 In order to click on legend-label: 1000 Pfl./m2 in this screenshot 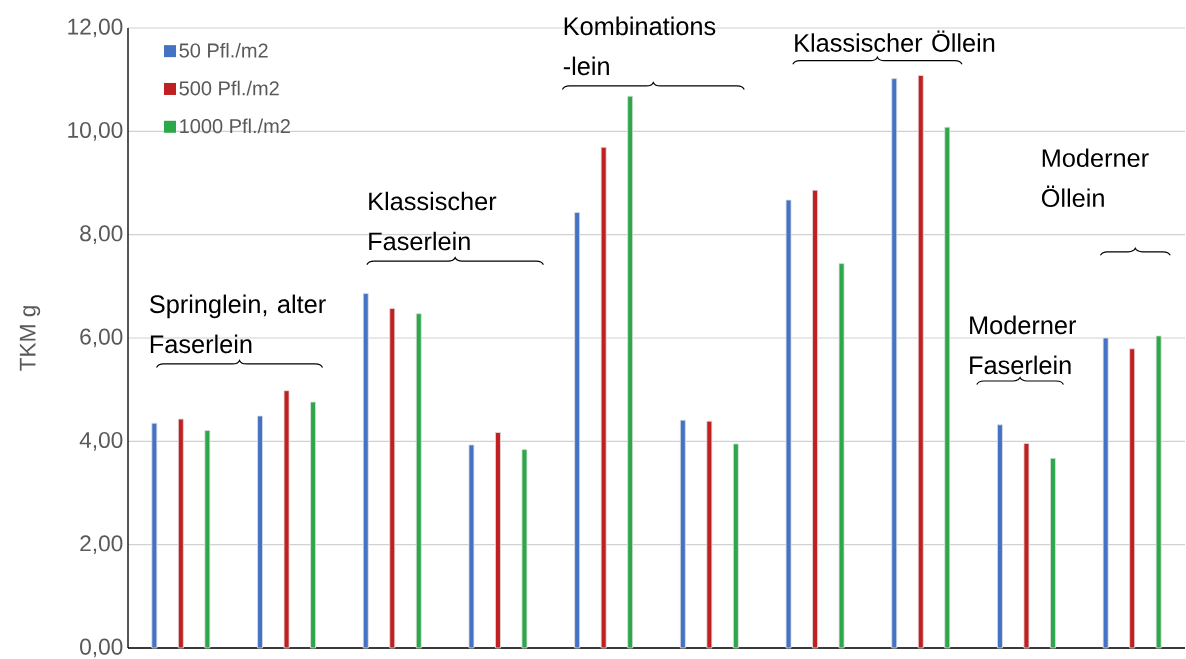, I will do `click(235, 126)`.